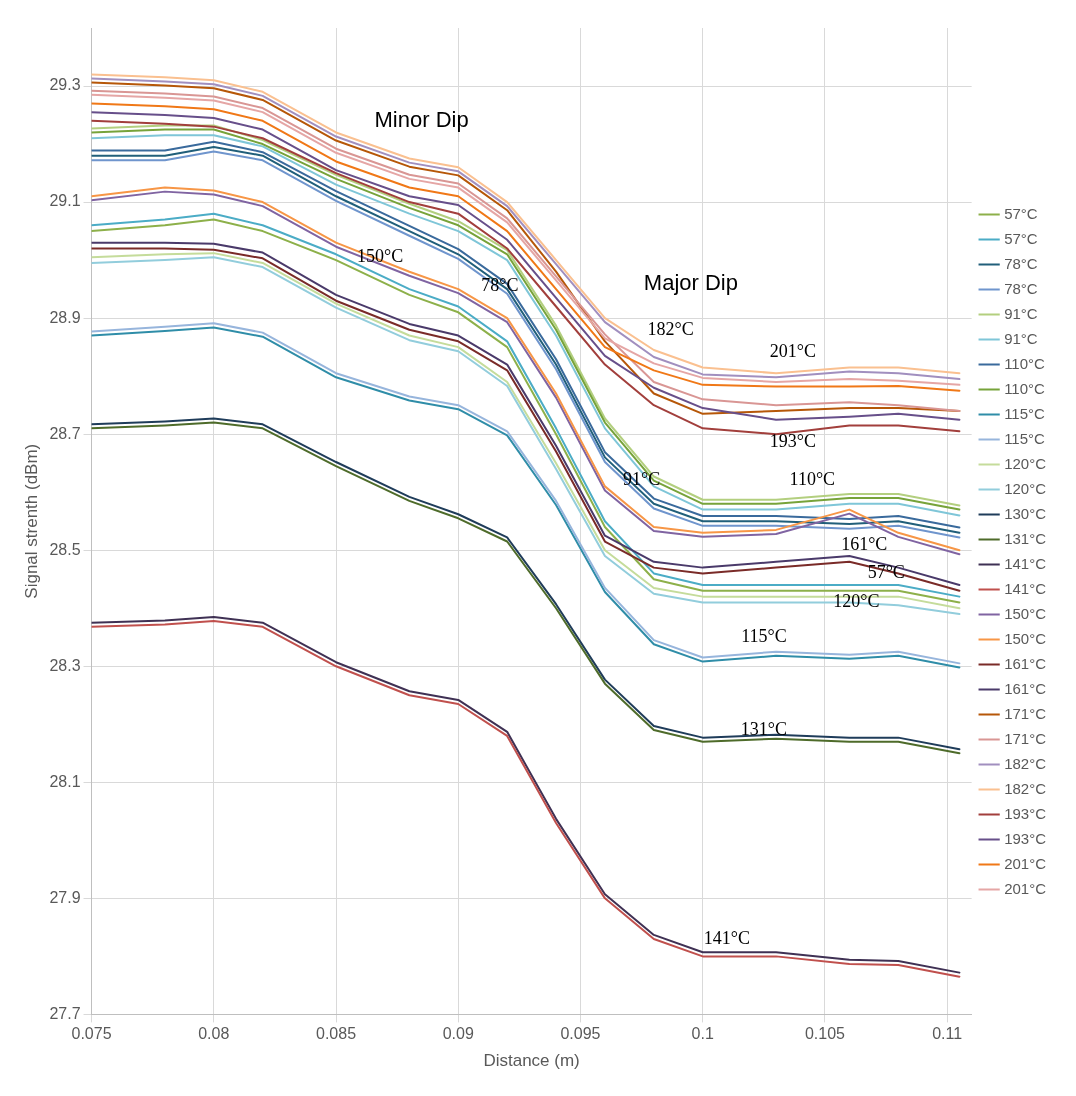  Describe the element at coordinates (531, 1061) in the screenshot. I see `x-axis-title: Distance (m)` at that location.